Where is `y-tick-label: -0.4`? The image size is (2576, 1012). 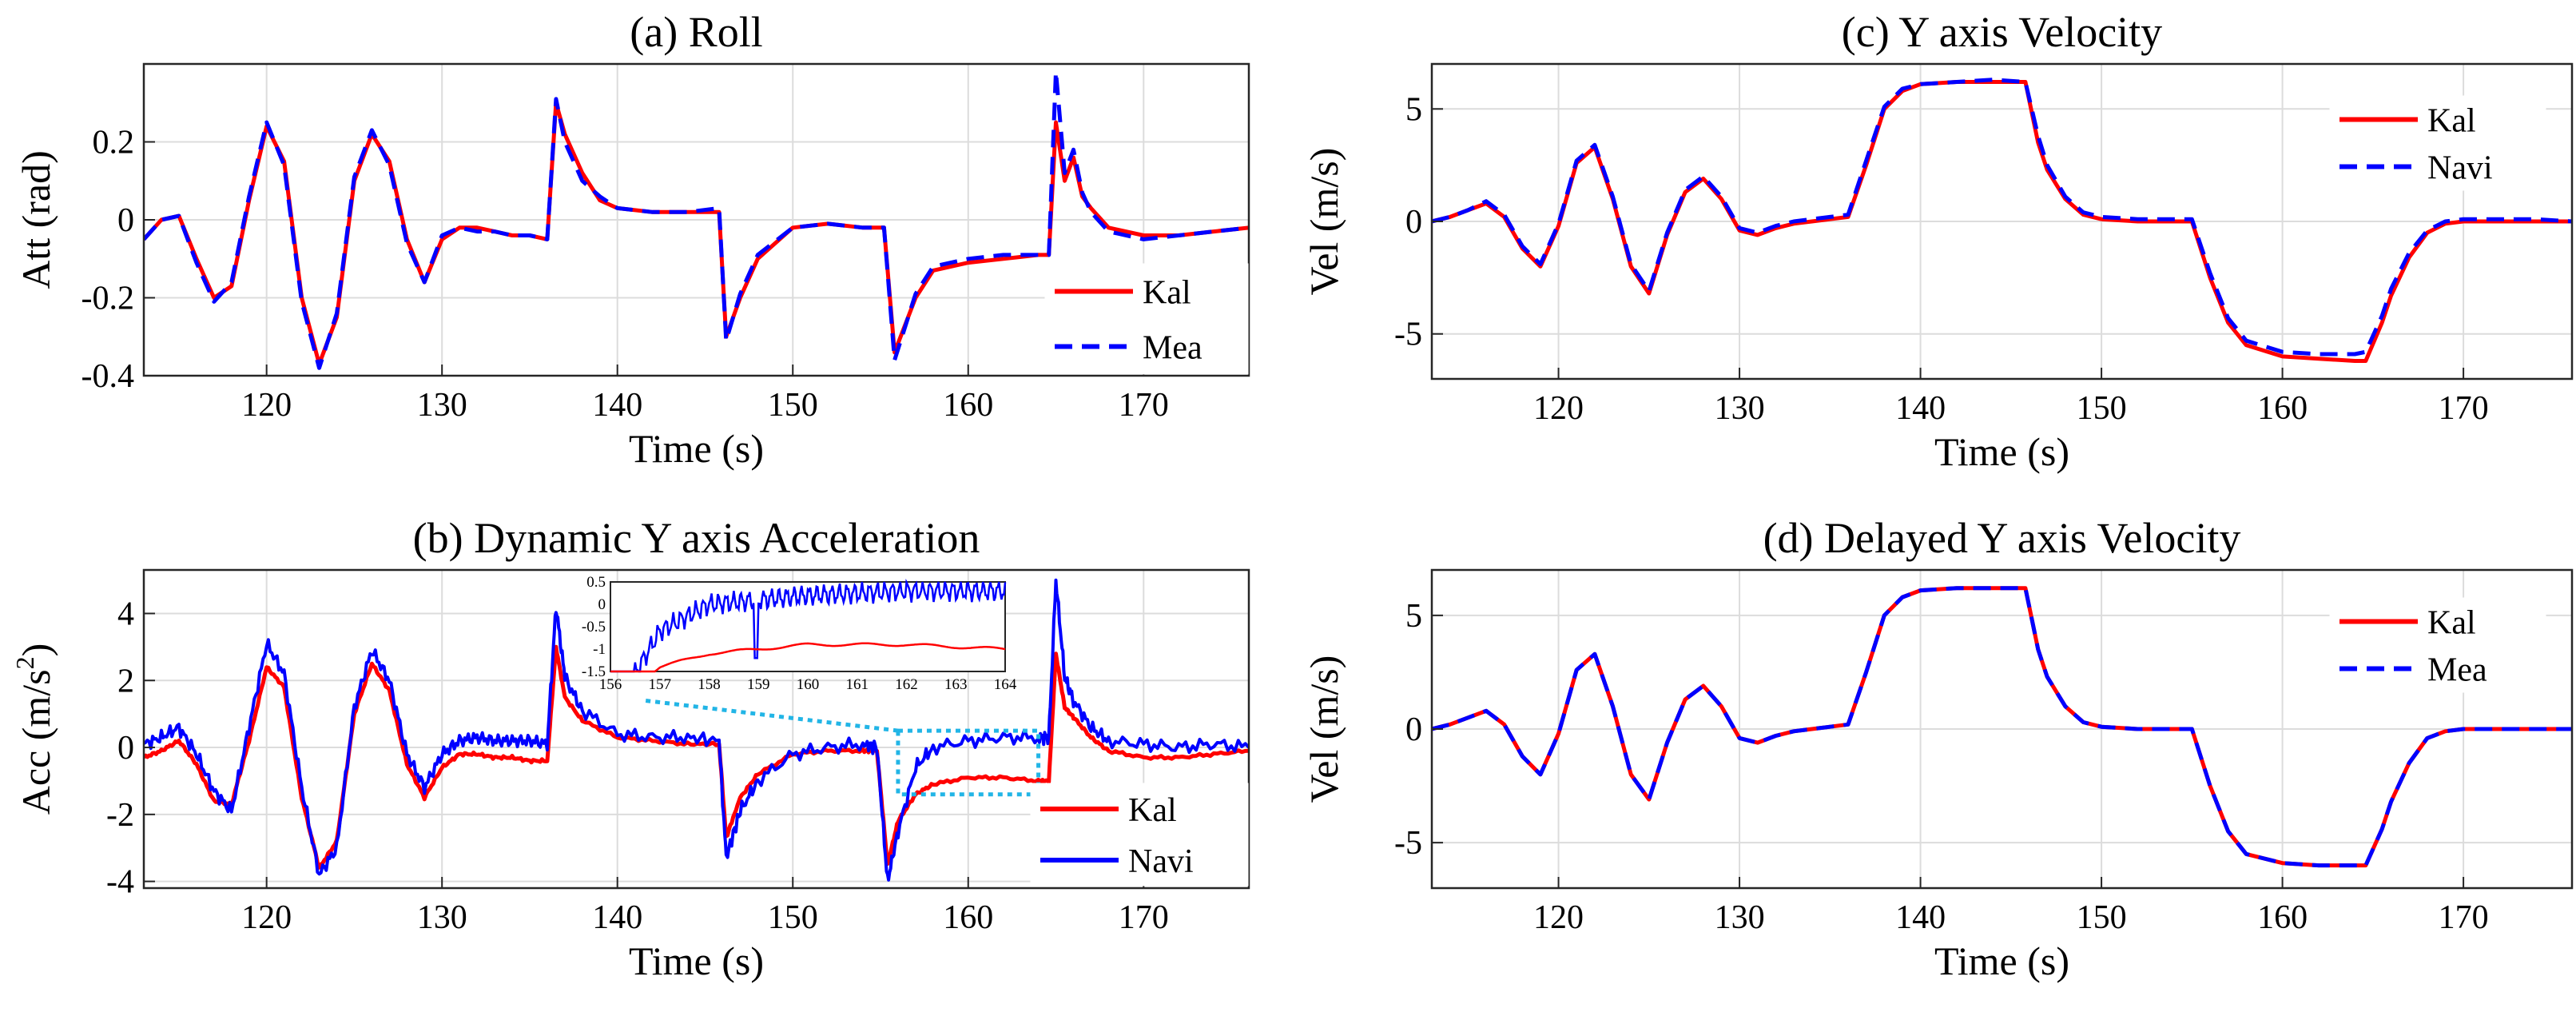
y-tick-label: -0.4 is located at coordinates (108, 376).